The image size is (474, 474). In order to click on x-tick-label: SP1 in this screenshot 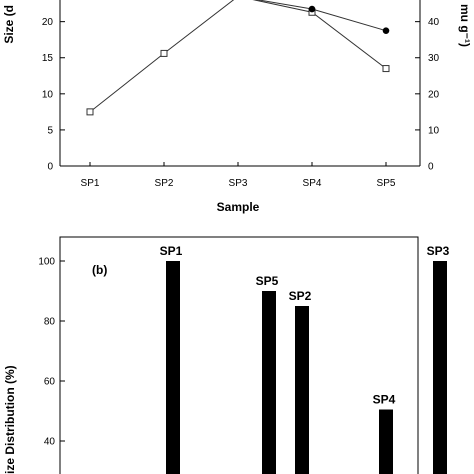, I will do `click(90, 183)`.